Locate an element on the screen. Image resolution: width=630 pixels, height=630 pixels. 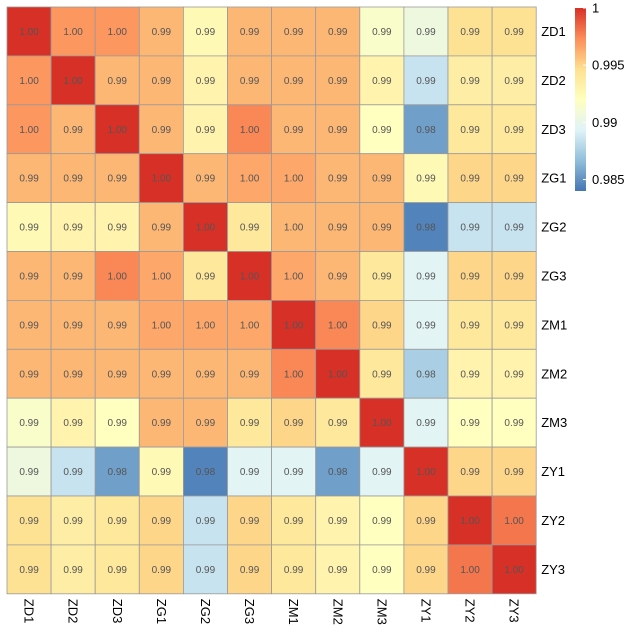
heatmap-cell-zy2-zg1 is located at coordinates (161, 520).